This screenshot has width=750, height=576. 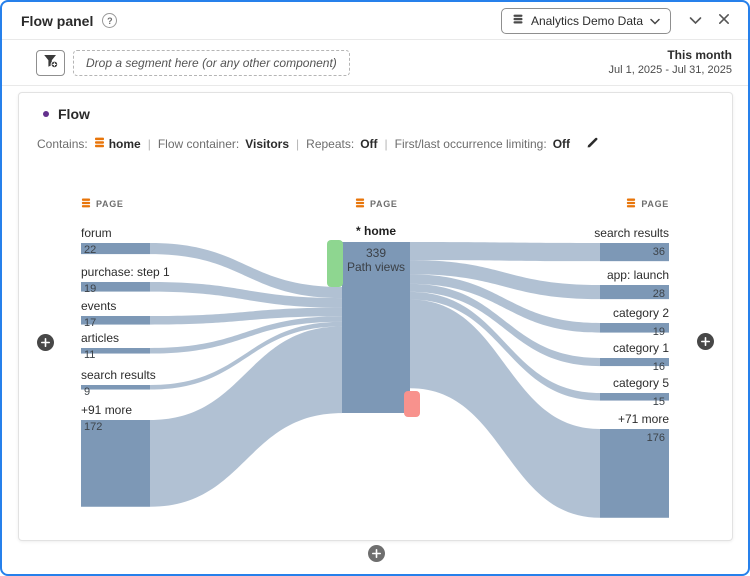 I want to click on column-header-page-left: PAGE, so click(x=102, y=204).